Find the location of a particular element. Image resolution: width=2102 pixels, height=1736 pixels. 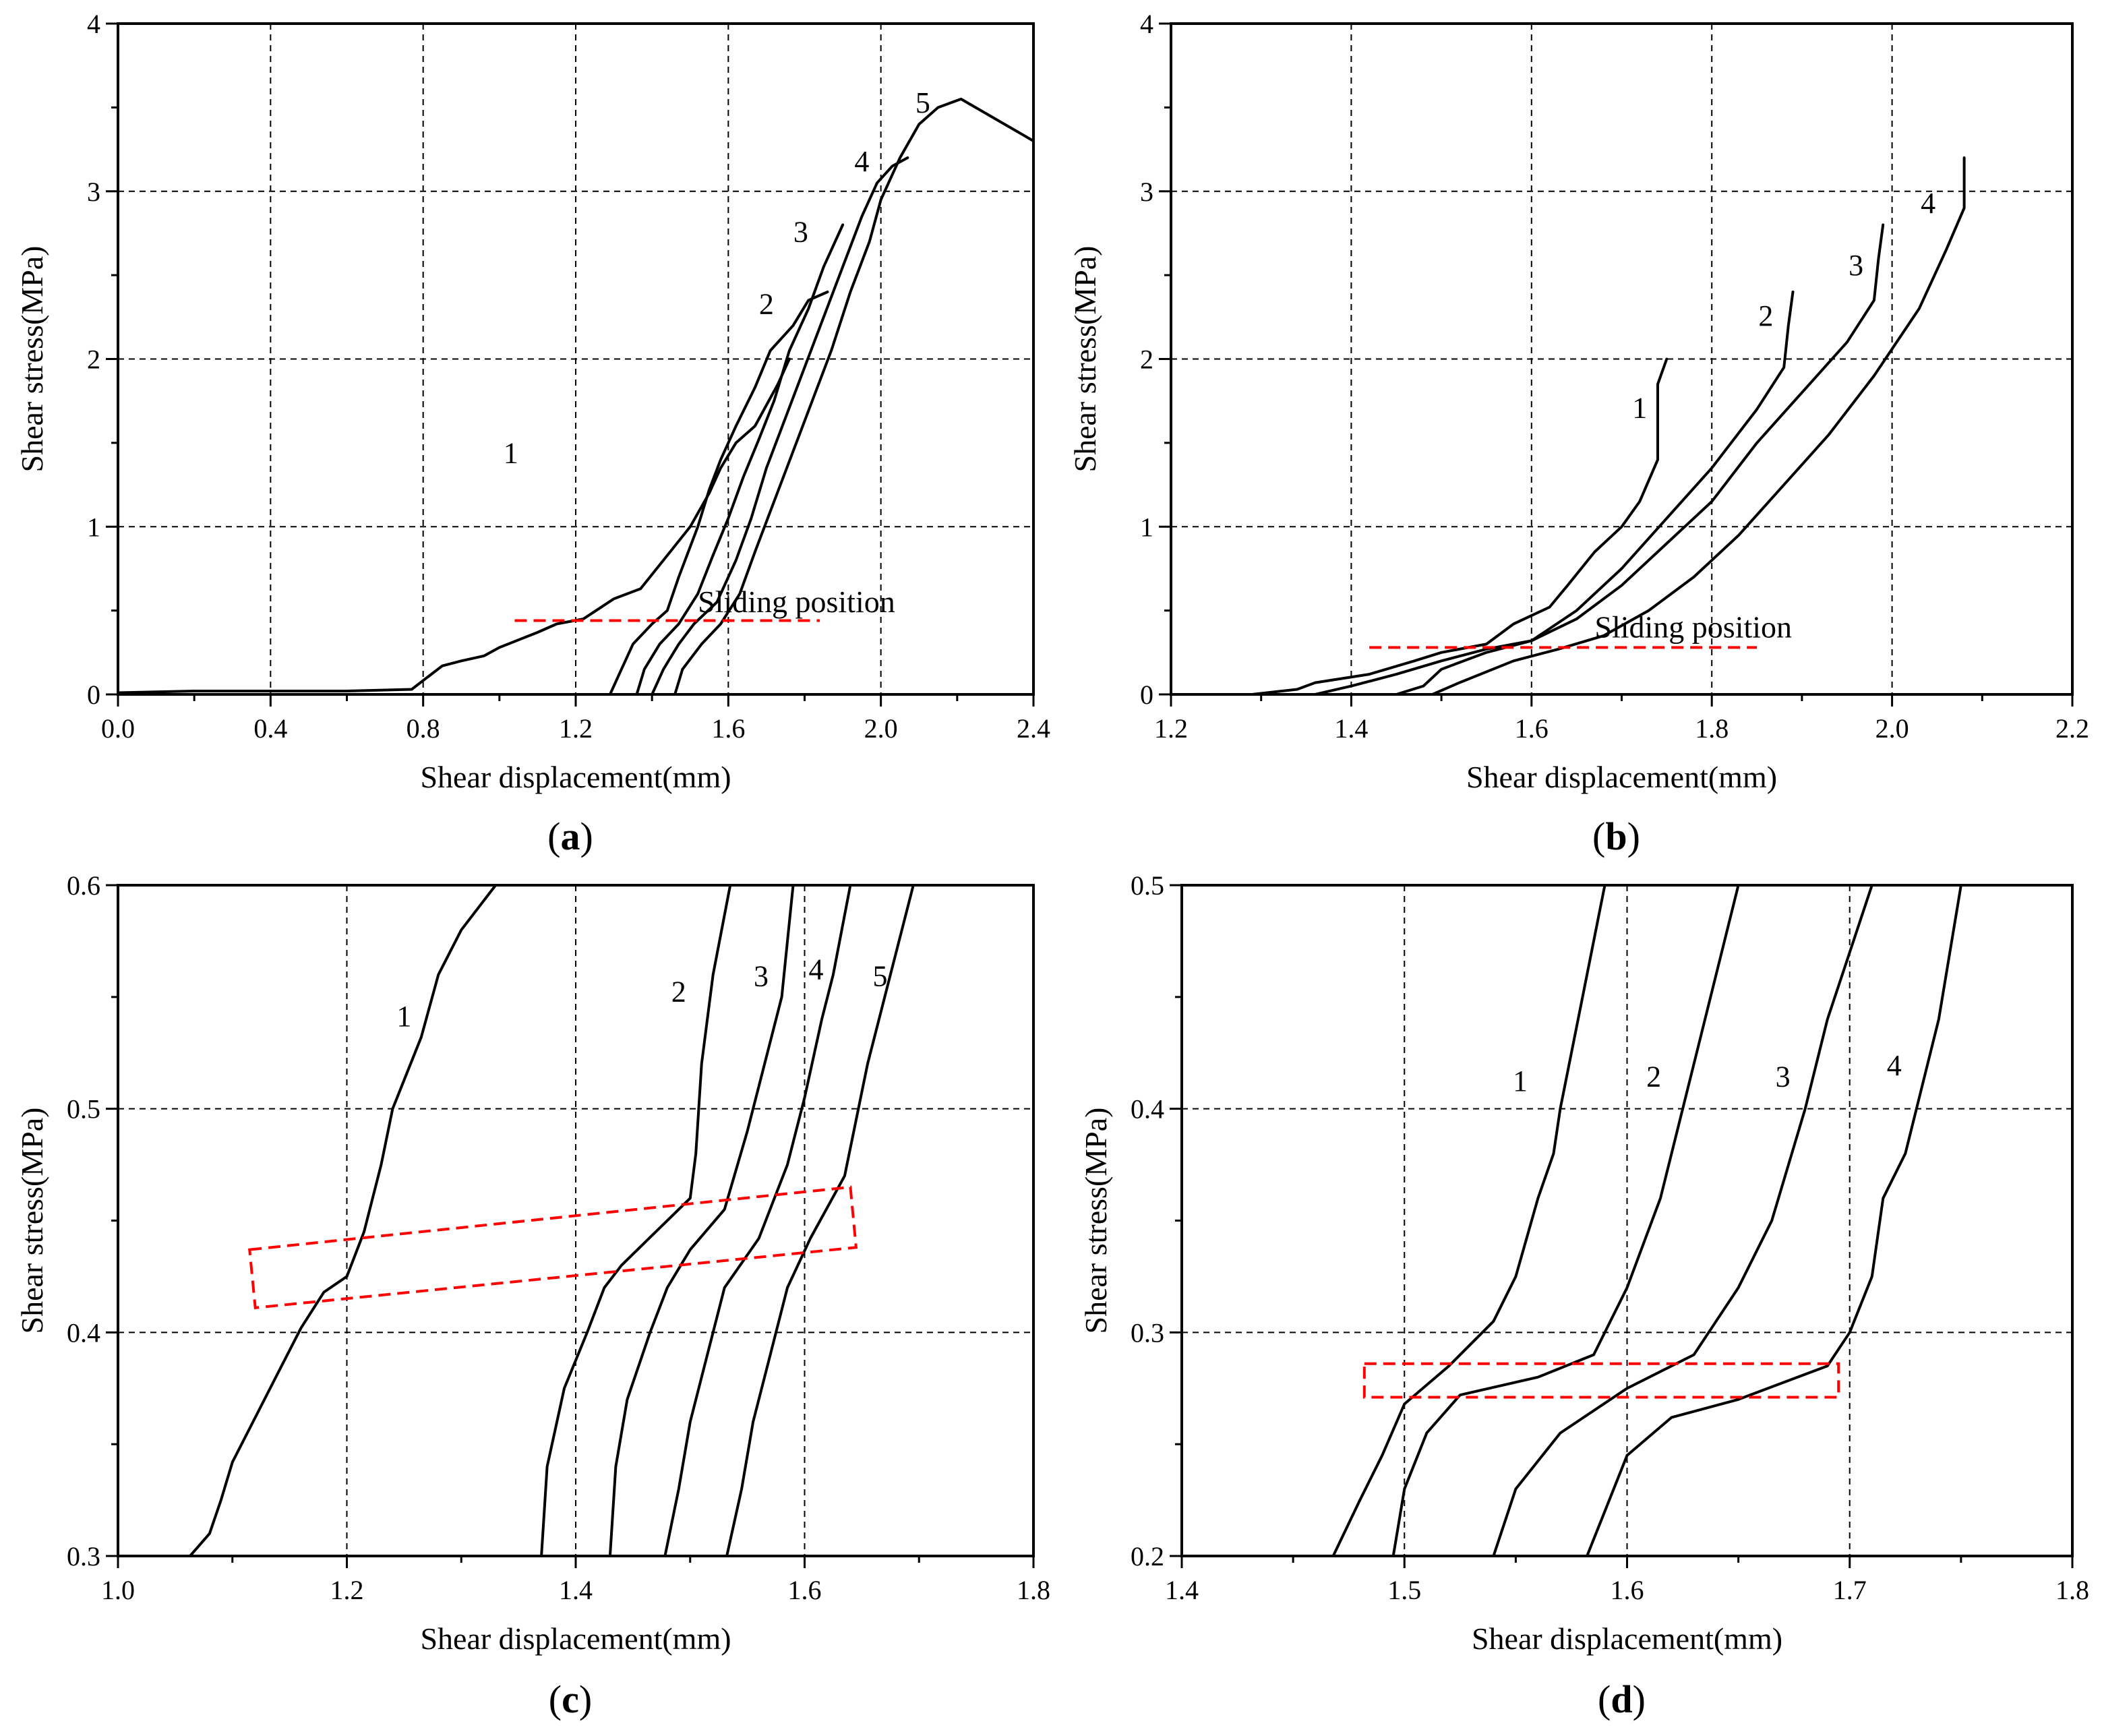

sliding-position-annotation: Sliding position is located at coordinates (796, 602).